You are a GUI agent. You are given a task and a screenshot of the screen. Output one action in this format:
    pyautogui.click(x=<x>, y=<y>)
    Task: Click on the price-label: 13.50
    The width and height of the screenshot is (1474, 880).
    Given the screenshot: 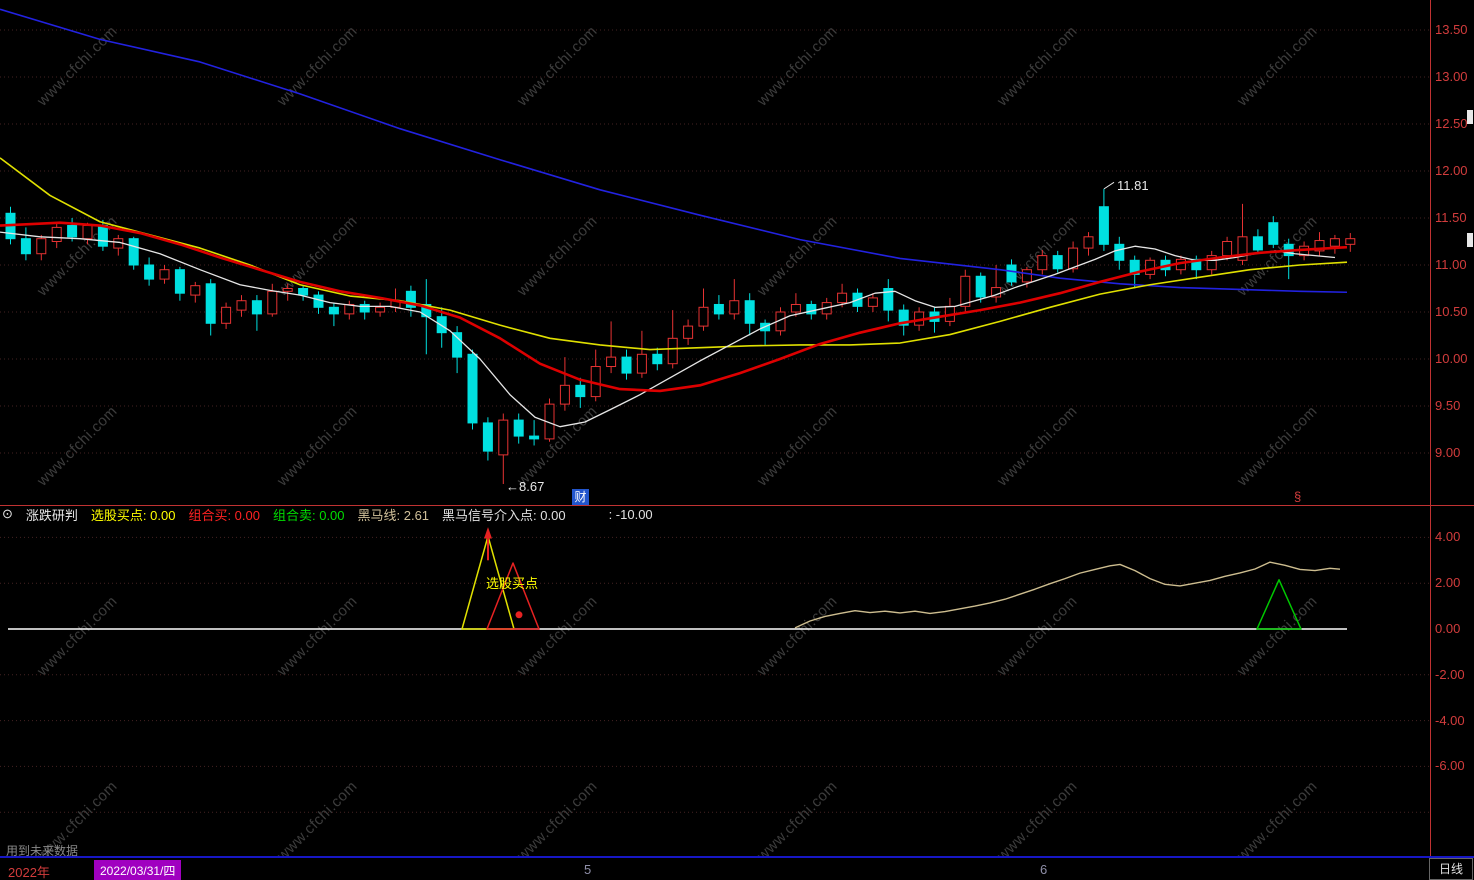 What is the action you would take?
    pyautogui.click(x=1451, y=29)
    